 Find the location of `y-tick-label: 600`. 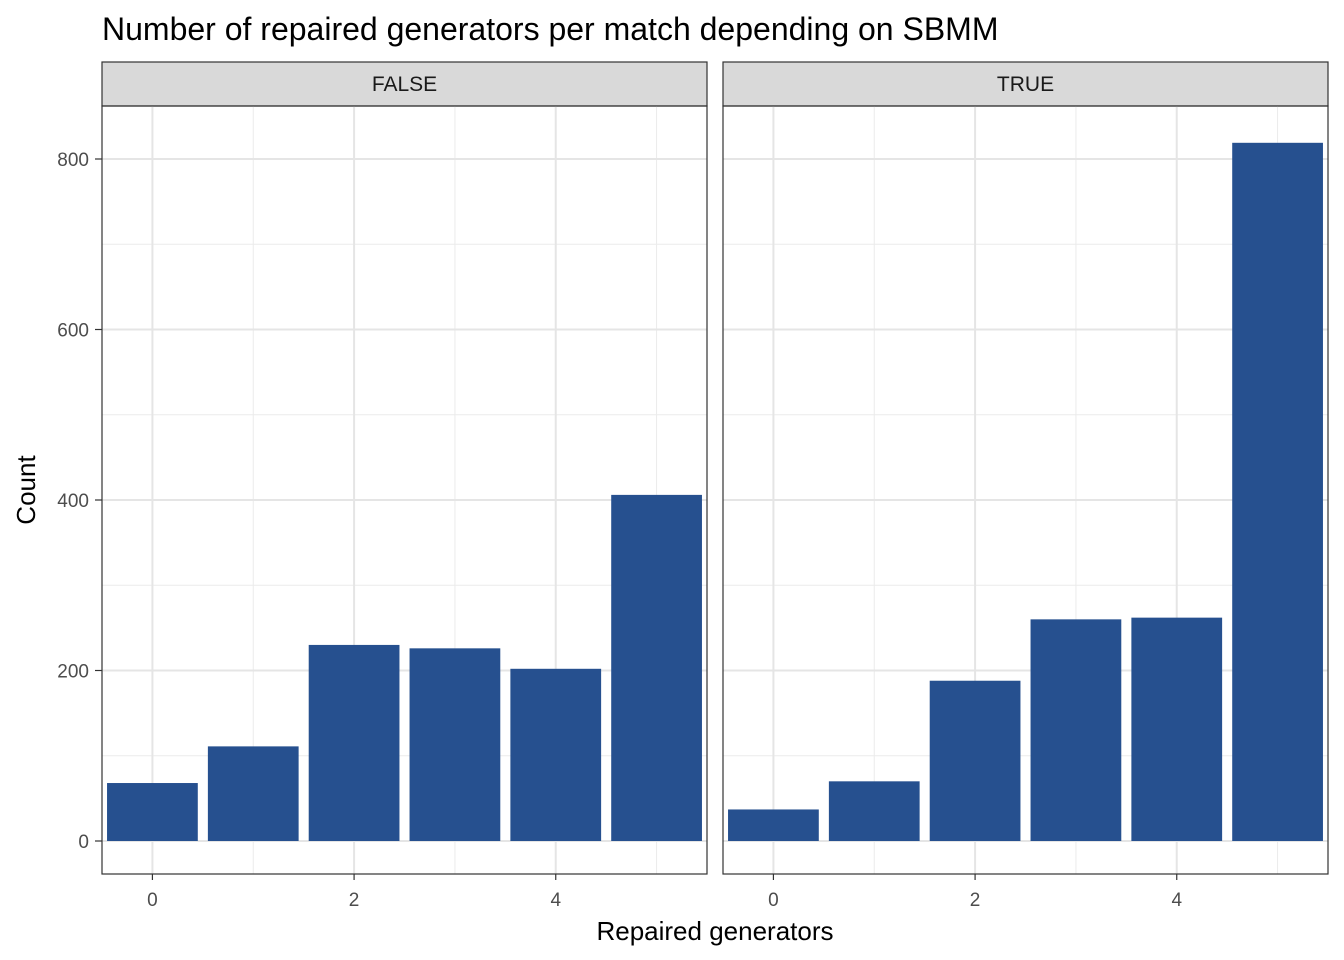

y-tick-label: 600 is located at coordinates (73, 331).